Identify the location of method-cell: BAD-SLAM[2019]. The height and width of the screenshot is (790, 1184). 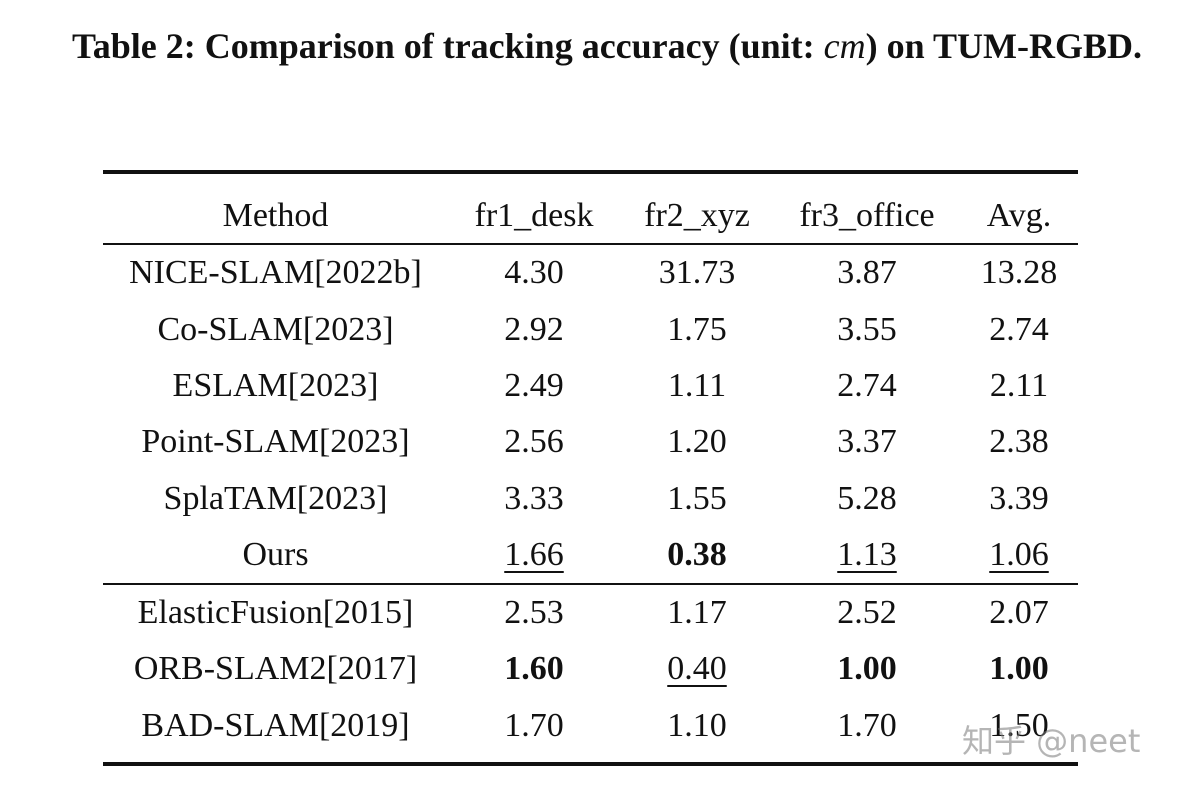
(275, 725).